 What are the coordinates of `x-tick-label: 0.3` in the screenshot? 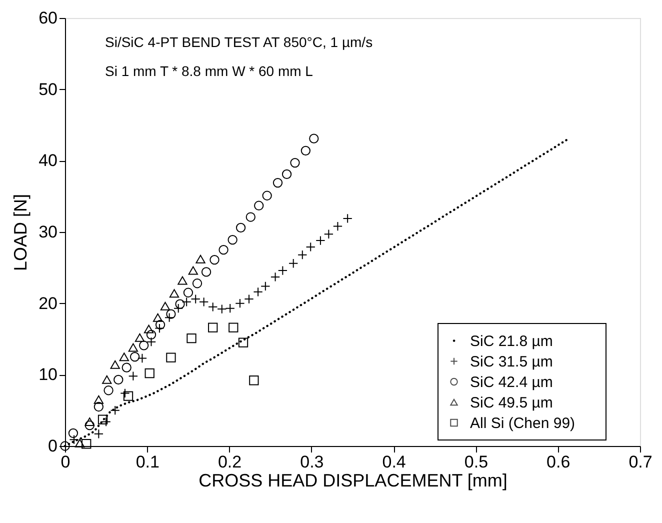 It's located at (312, 462).